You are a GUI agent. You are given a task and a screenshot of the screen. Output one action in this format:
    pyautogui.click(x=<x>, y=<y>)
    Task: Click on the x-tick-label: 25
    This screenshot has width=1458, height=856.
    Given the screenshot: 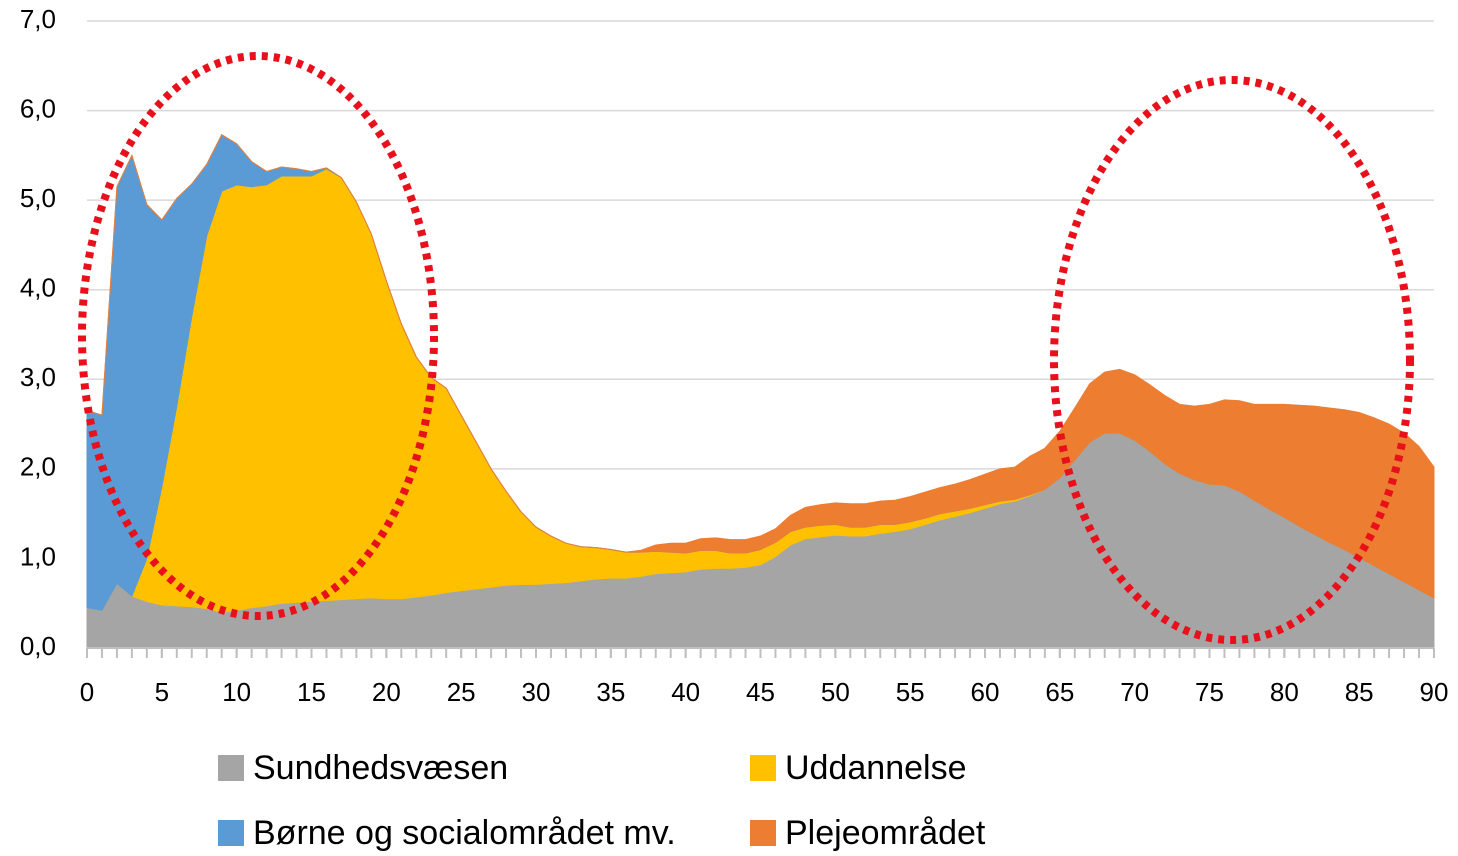 What is the action you would take?
    pyautogui.click(x=461, y=692)
    